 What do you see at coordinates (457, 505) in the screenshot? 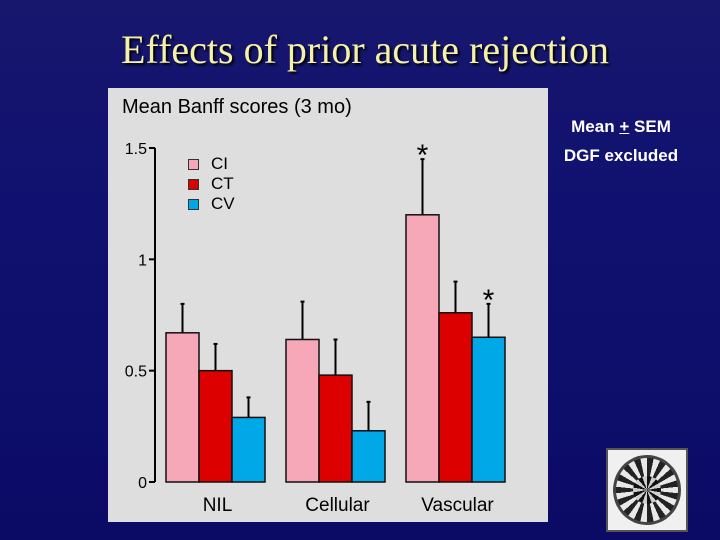
I see `x-tick-label: Vascular` at bounding box center [457, 505].